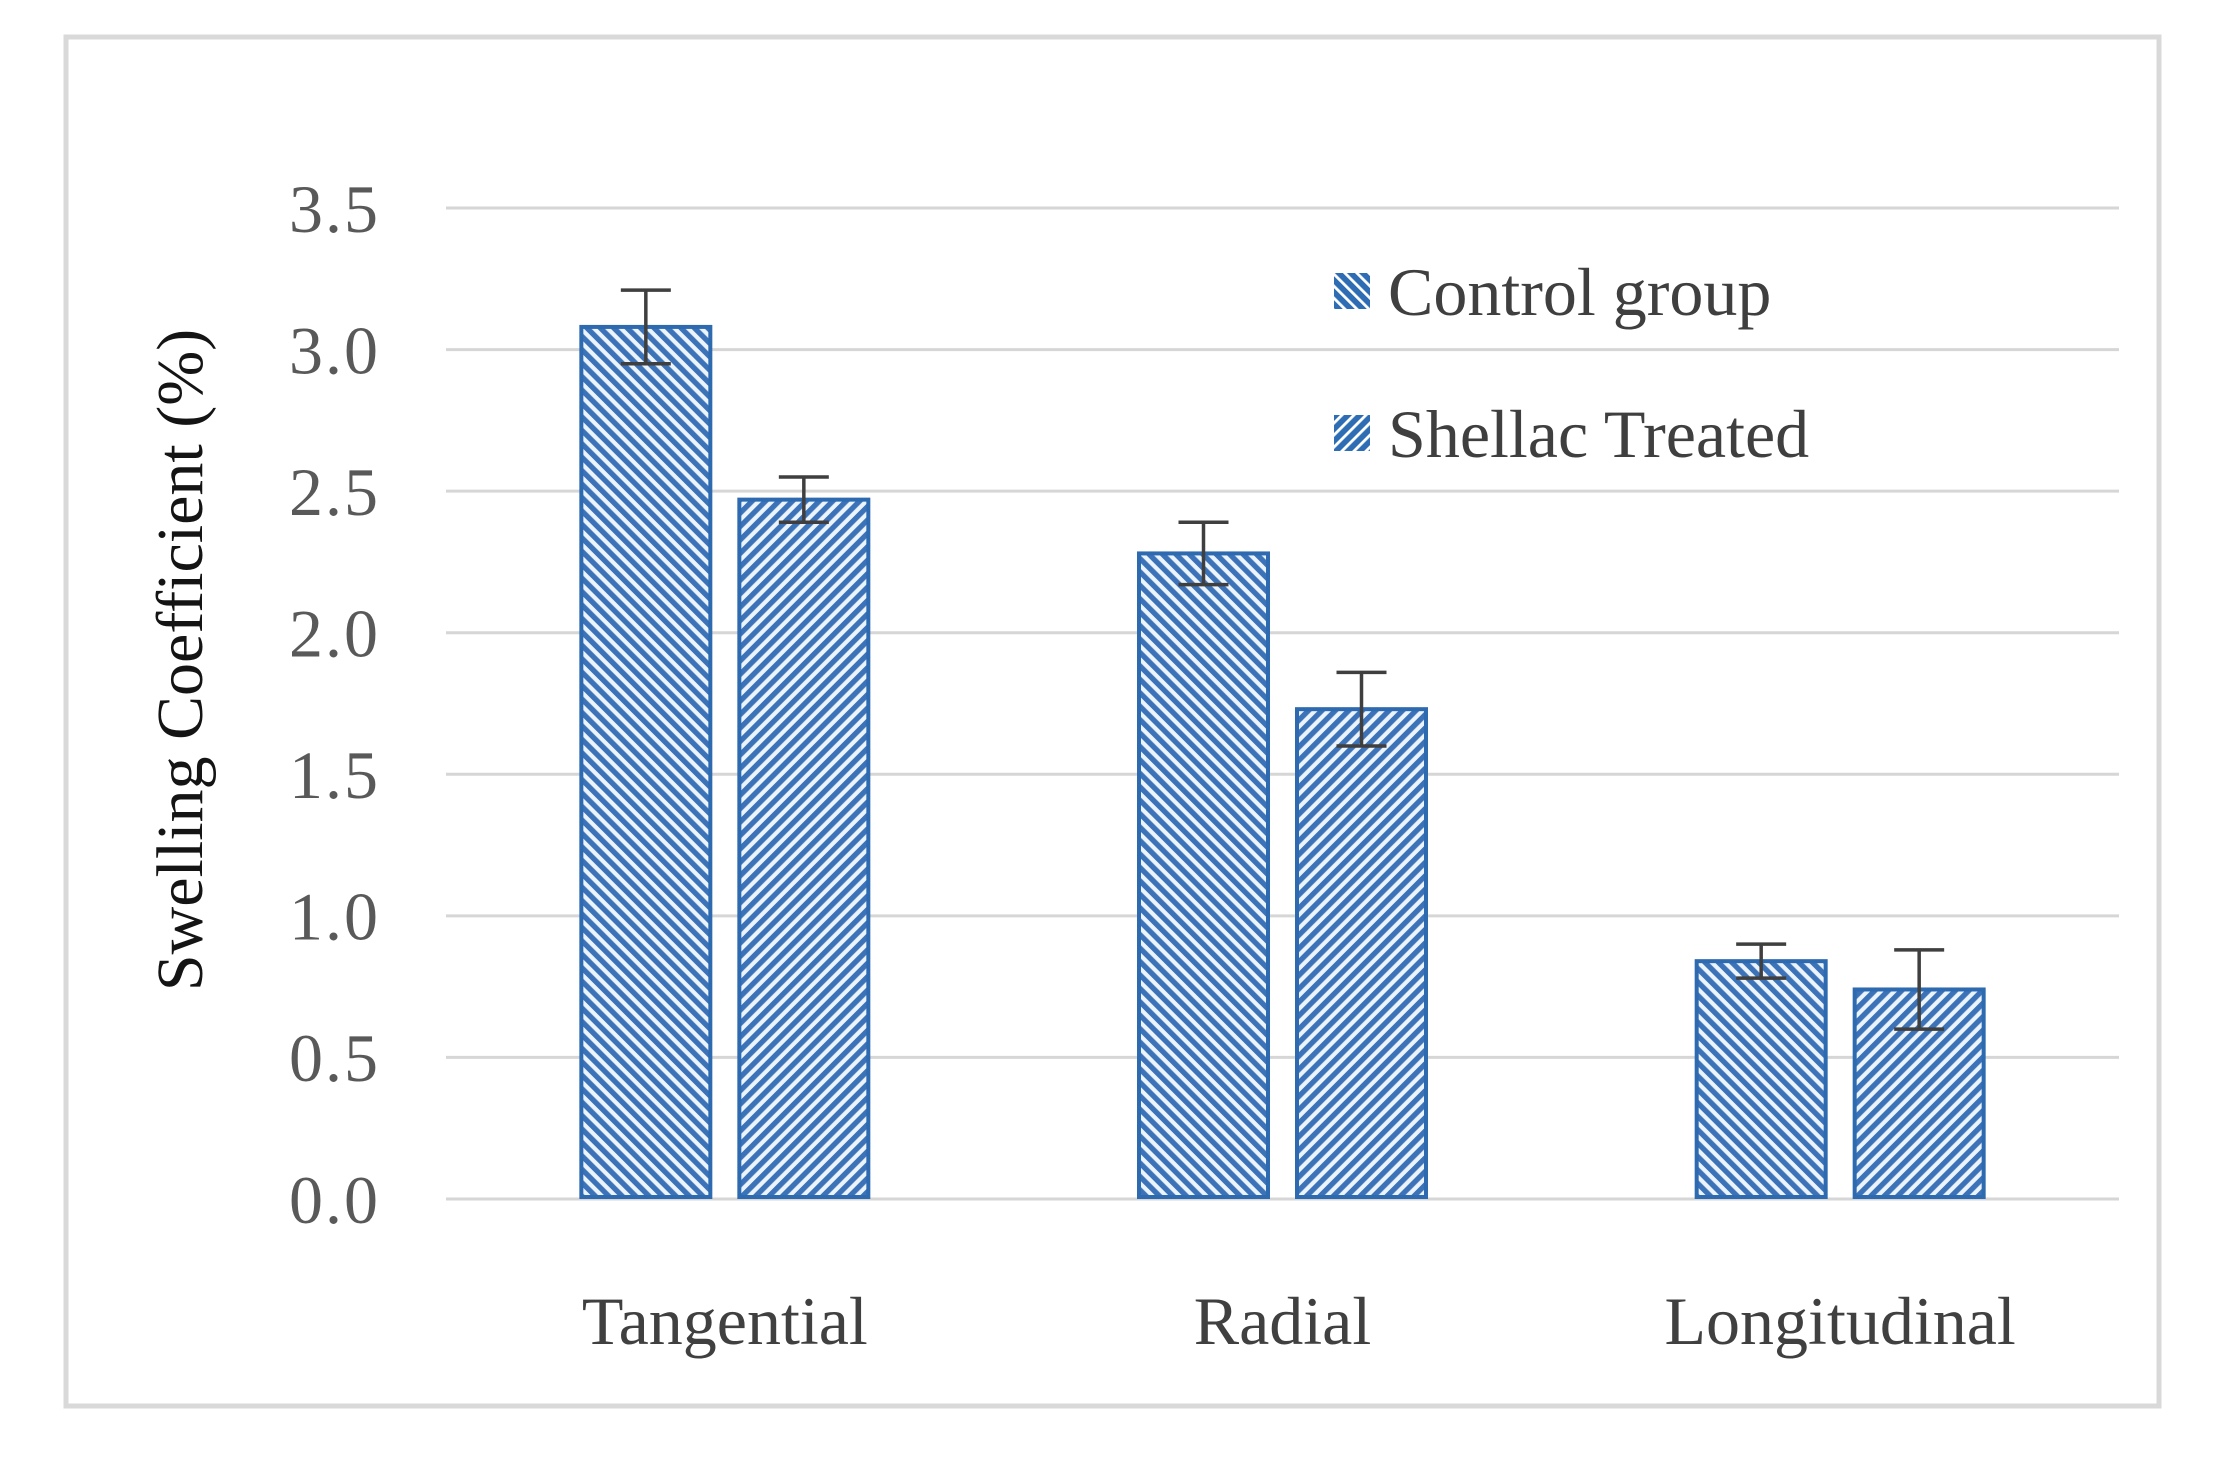  What do you see at coordinates (1840, 1321) in the screenshot?
I see `x-category-label-longitudinal: Longitudinal` at bounding box center [1840, 1321].